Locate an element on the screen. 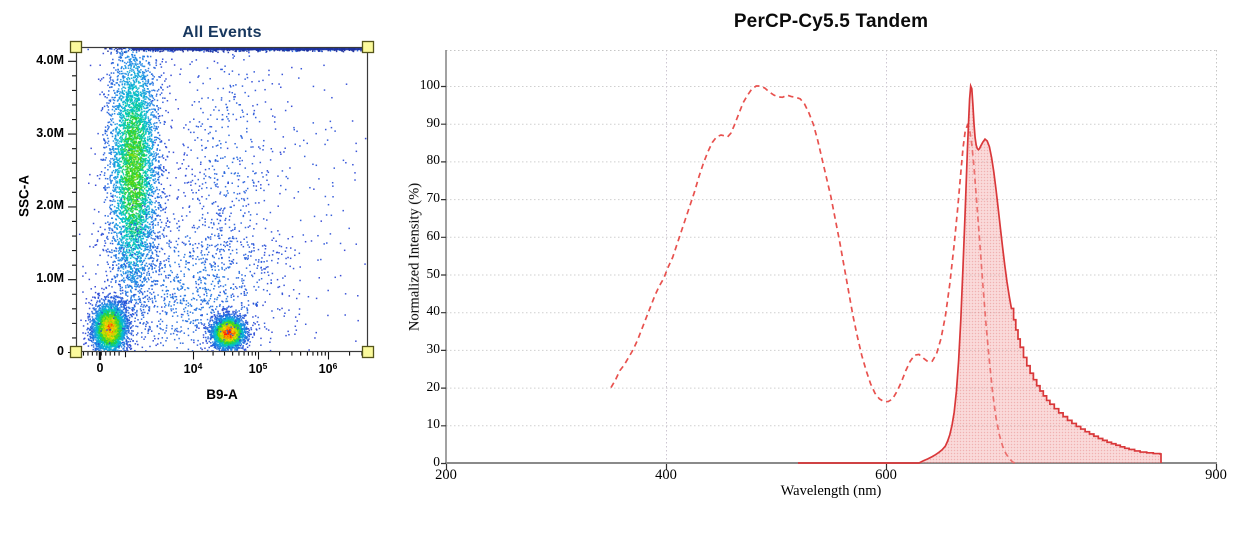 The height and width of the screenshot is (543, 1252). flow-x-tick-label: 106 is located at coordinates (328, 368).